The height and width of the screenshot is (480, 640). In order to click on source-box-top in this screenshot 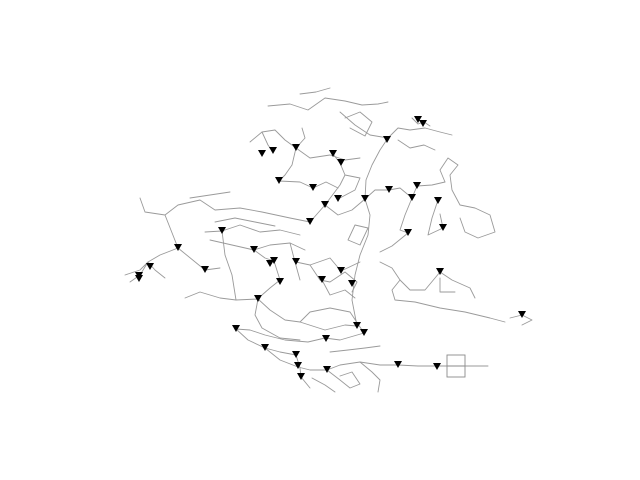, I will do `click(456, 360)`.